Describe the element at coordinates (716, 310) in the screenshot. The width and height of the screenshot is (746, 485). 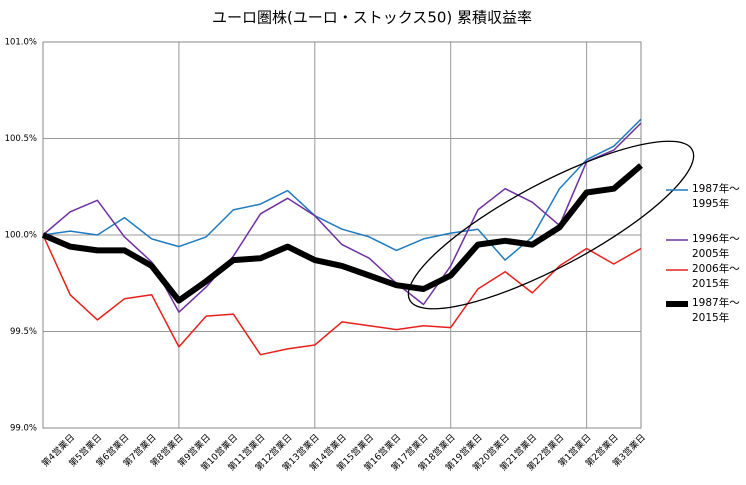
I see `legend-label: 1987年～ 2015年` at that location.